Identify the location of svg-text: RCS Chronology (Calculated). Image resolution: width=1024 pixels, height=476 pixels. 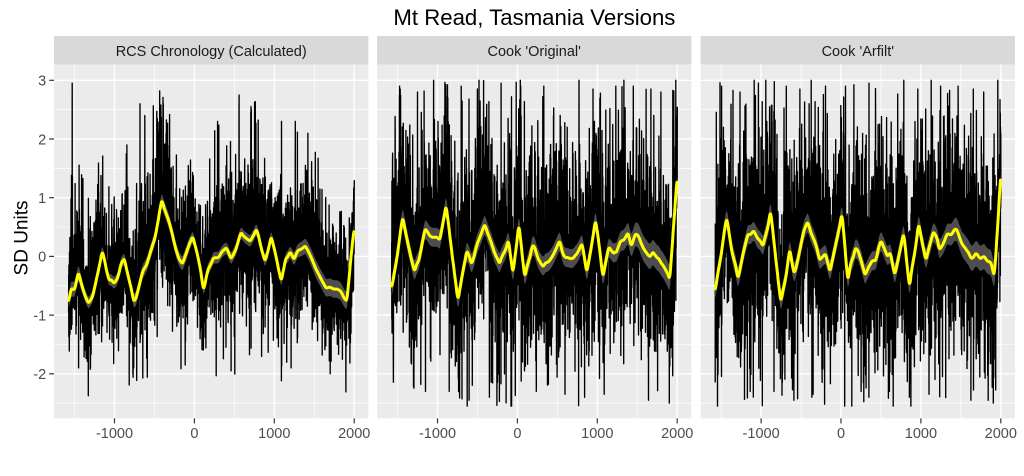
(211, 52).